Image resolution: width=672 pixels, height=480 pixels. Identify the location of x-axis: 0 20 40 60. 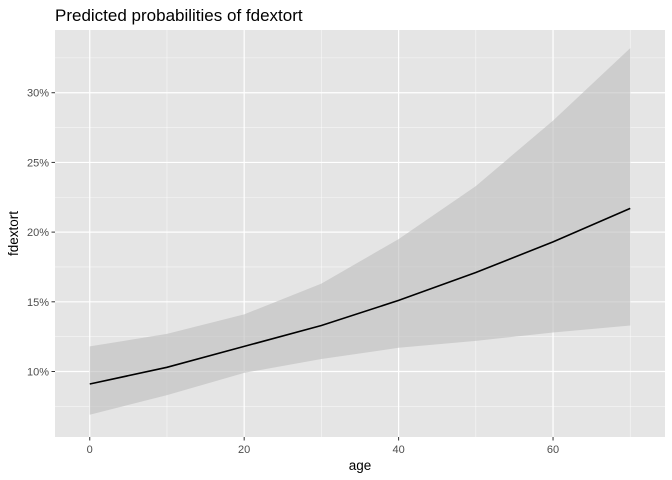
(323, 446).